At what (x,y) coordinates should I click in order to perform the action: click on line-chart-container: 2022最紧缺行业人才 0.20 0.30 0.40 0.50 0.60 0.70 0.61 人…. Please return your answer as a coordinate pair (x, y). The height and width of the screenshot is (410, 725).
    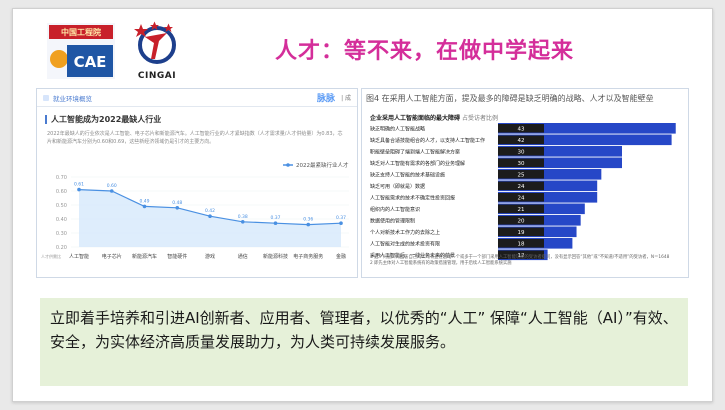
    Looking at the image, I should click on (197, 217).